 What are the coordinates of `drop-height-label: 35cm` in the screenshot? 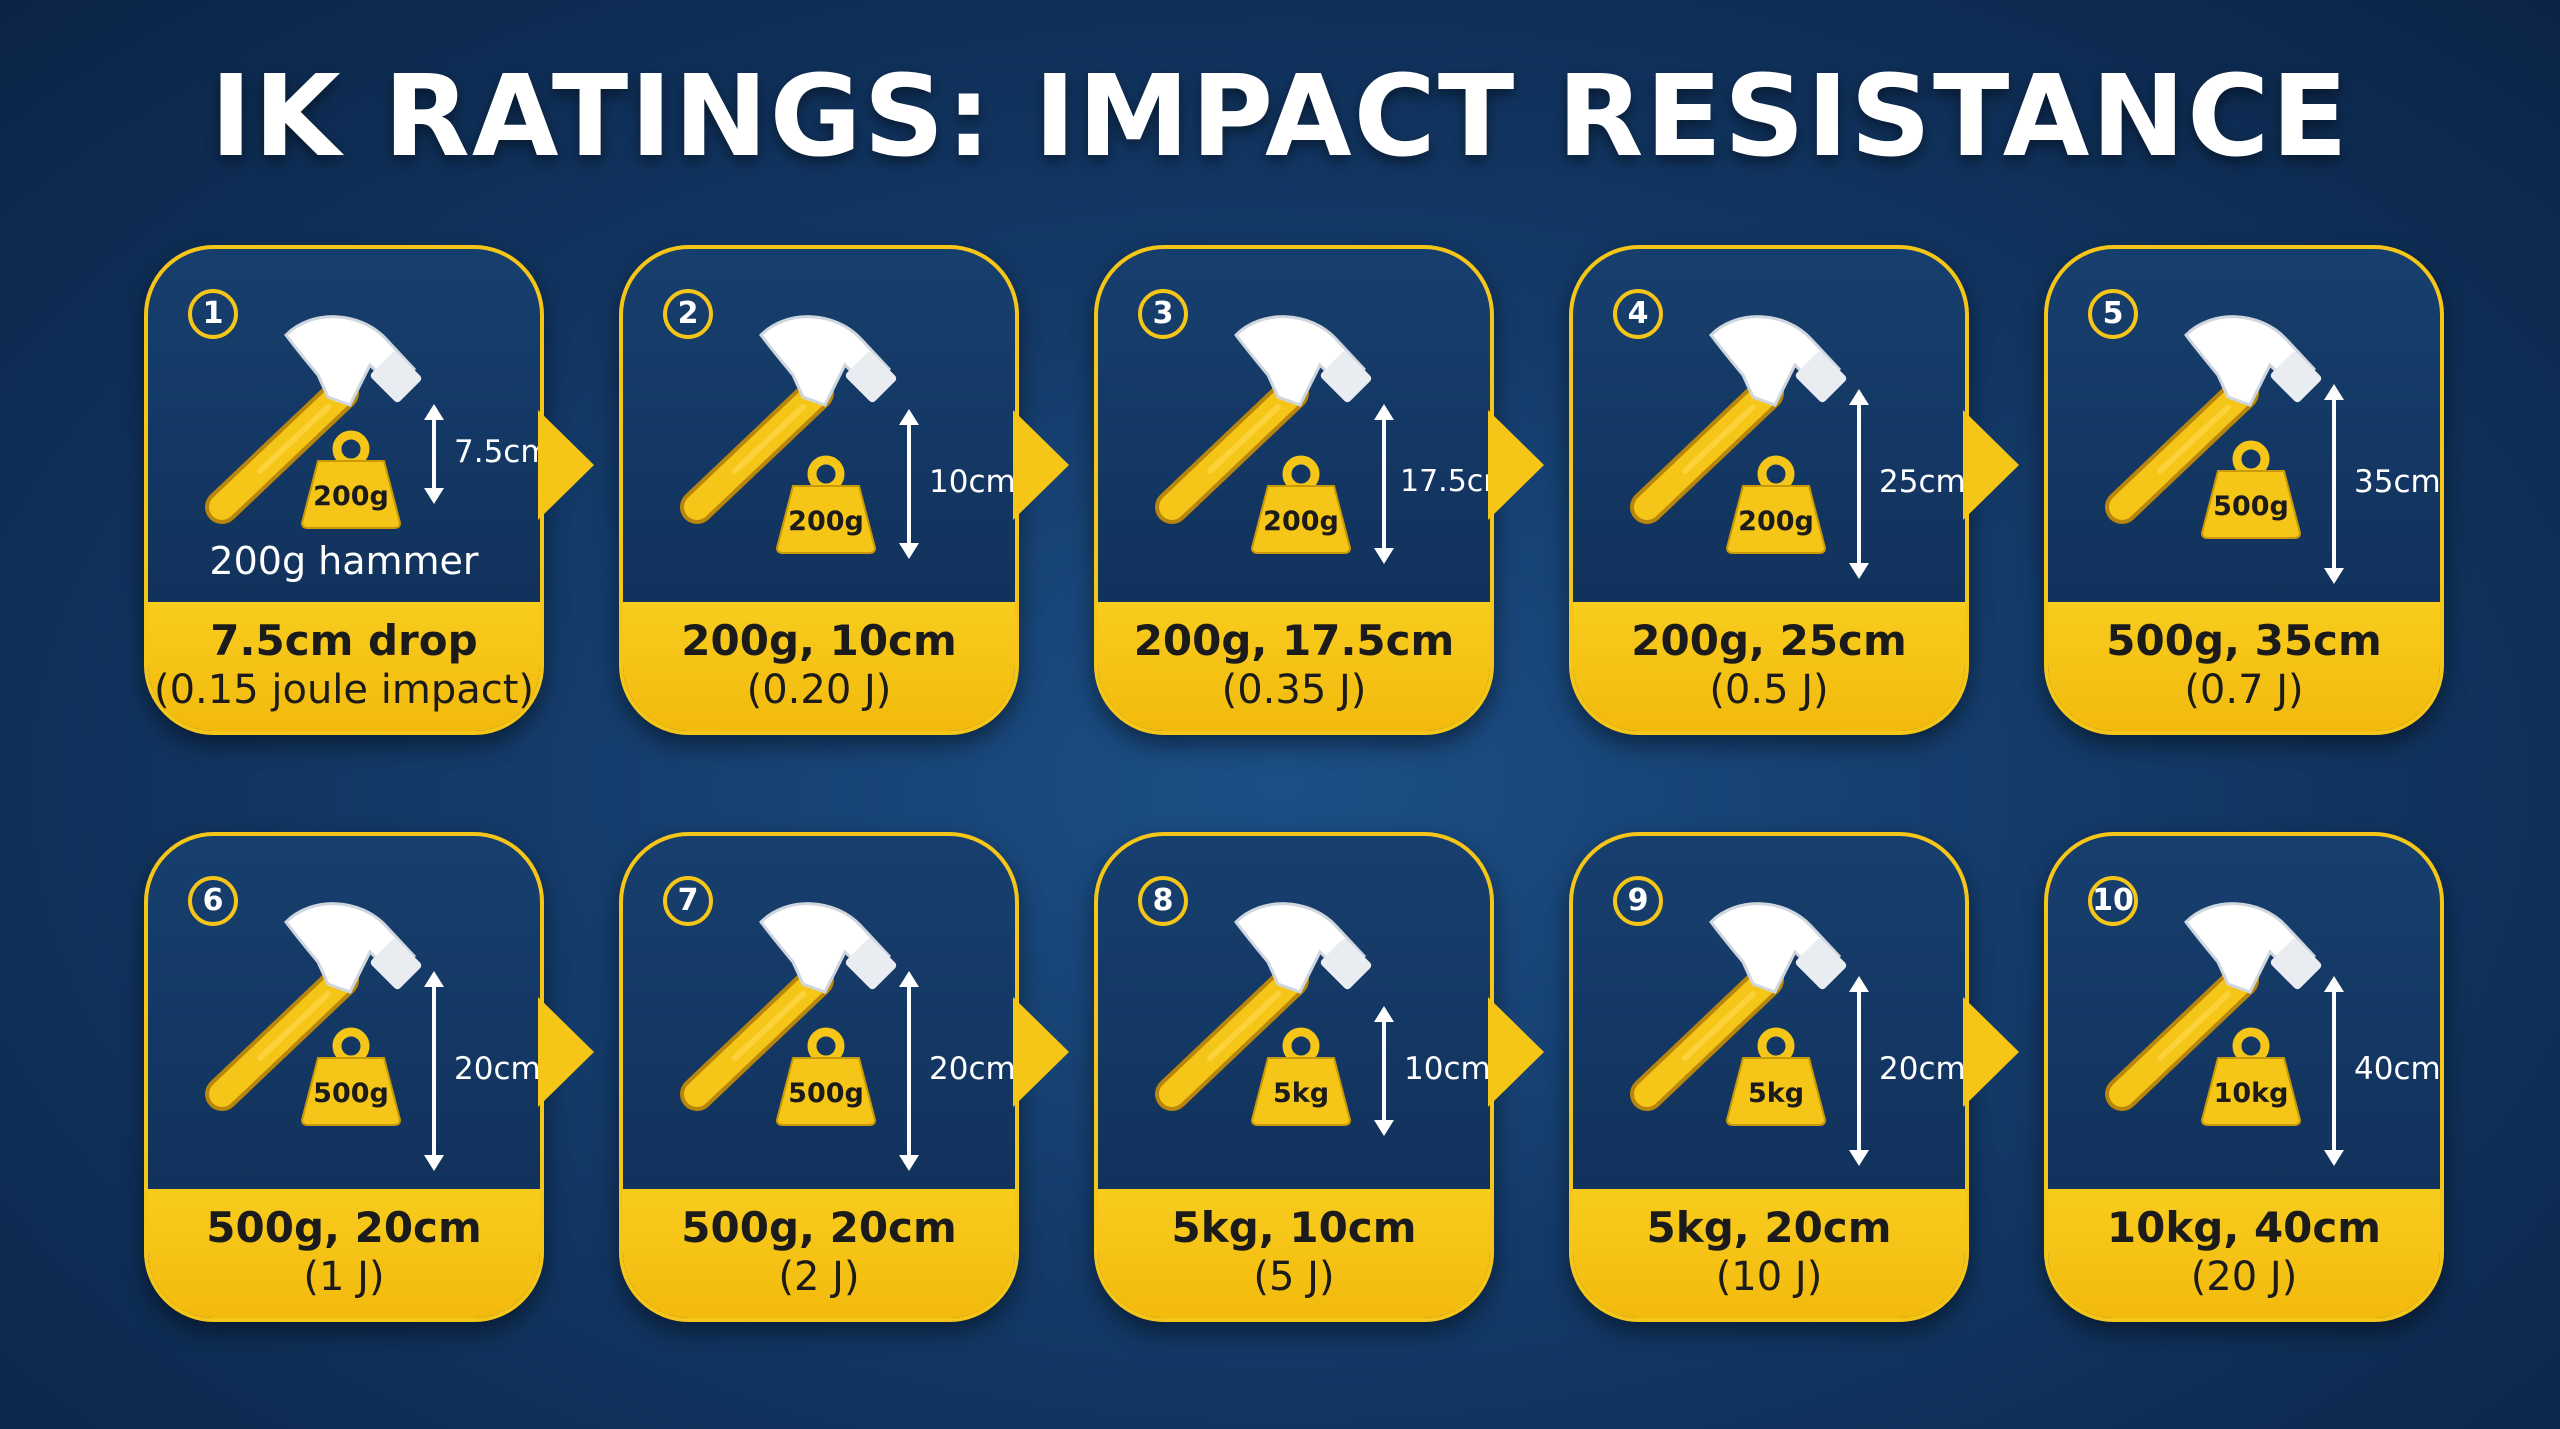 It's located at (2397, 482).